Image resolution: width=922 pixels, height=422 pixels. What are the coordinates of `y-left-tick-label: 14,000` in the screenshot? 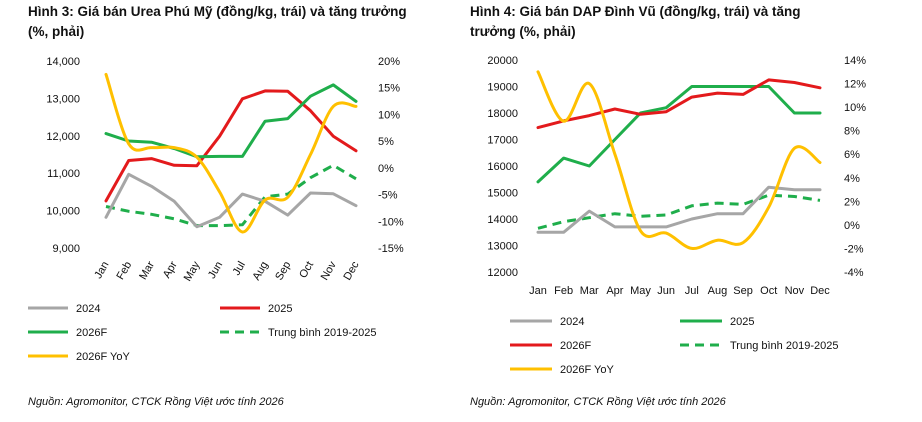 It's located at (63, 62).